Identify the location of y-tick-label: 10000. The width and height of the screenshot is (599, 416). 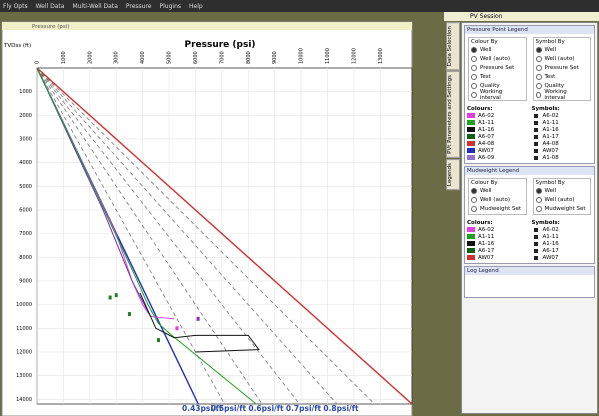
(24, 305).